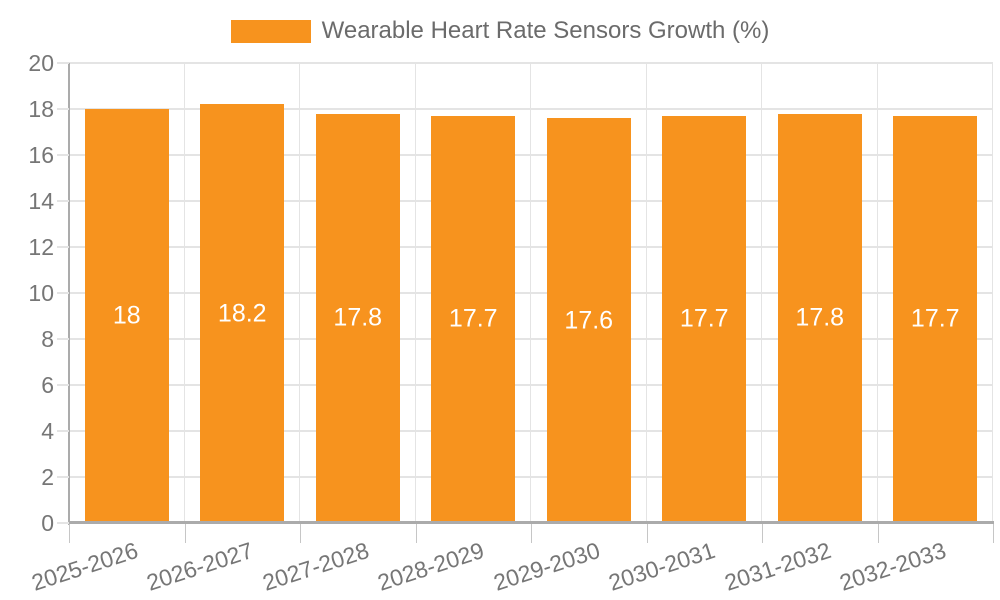  Describe the element at coordinates (84, 566) in the screenshot. I see `x-axis-label: 2025-2026` at that location.